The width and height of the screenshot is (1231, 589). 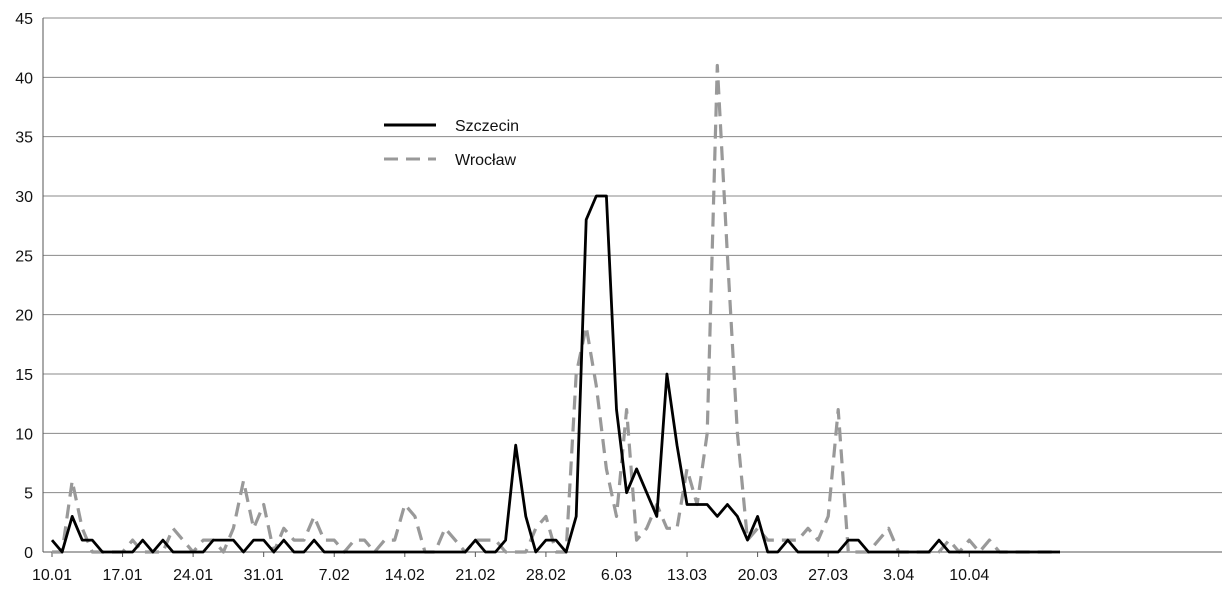 I want to click on x-tick-label: 31.01, so click(x=264, y=575).